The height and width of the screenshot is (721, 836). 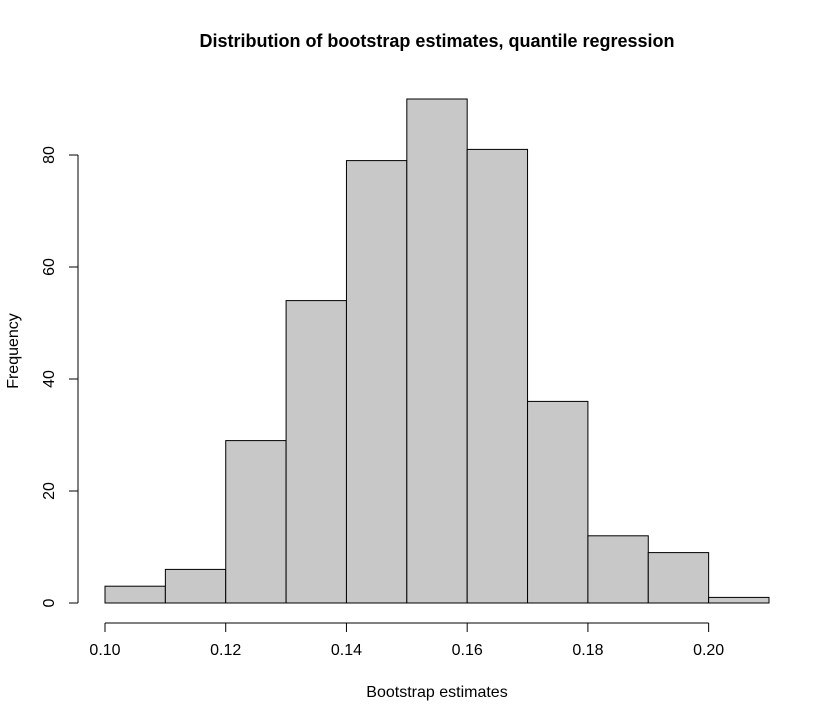 I want to click on y-tick-label: 20, so click(x=49, y=491).